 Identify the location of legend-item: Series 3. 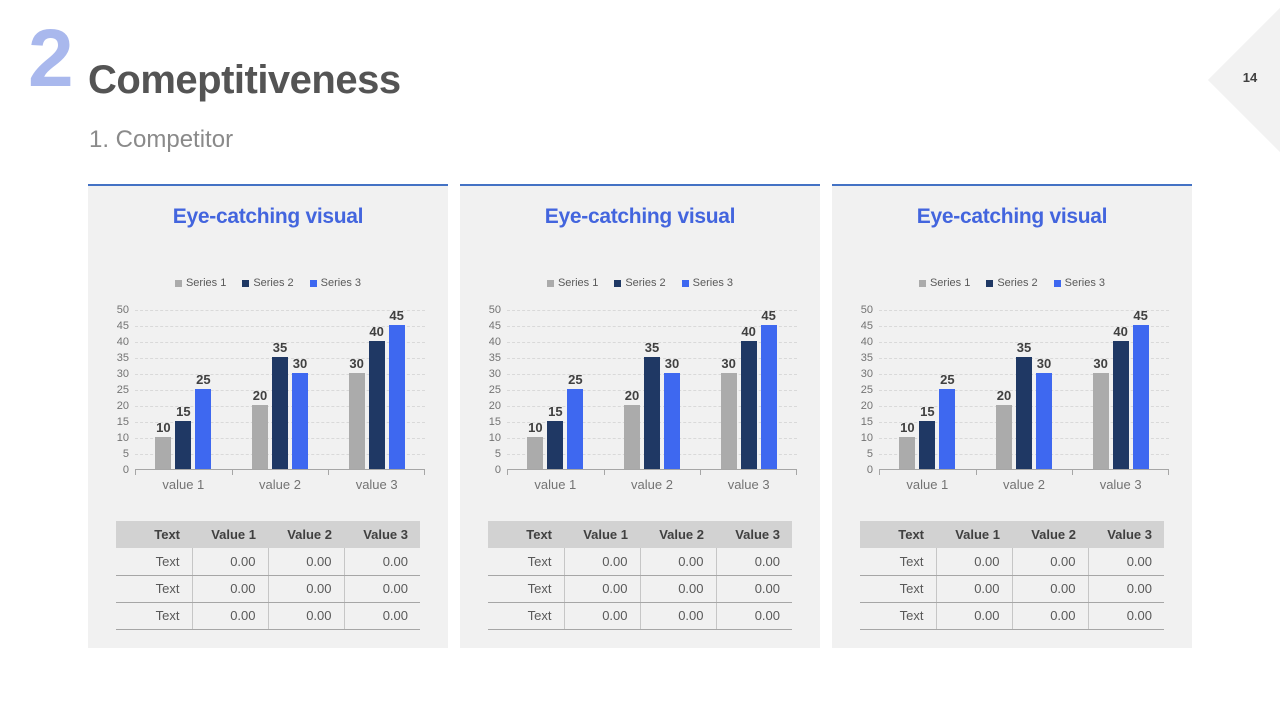
(1079, 283).